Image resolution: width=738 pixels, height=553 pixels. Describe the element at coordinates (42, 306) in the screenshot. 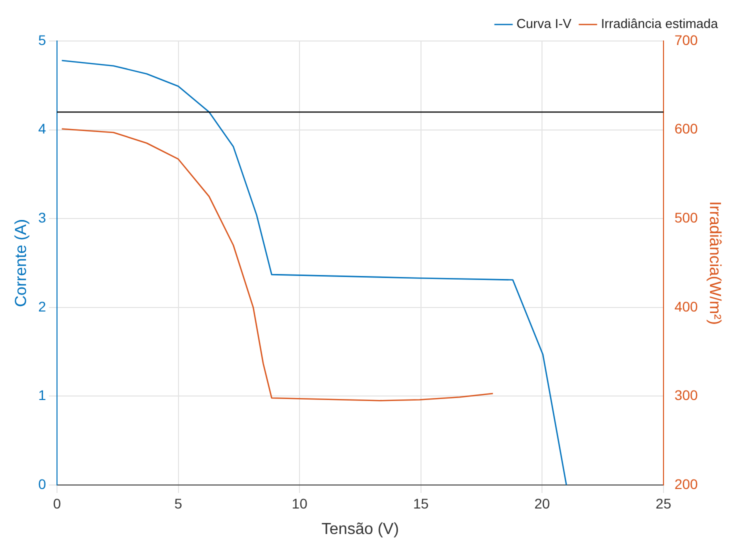

I see `y-tick-label: 2` at that location.